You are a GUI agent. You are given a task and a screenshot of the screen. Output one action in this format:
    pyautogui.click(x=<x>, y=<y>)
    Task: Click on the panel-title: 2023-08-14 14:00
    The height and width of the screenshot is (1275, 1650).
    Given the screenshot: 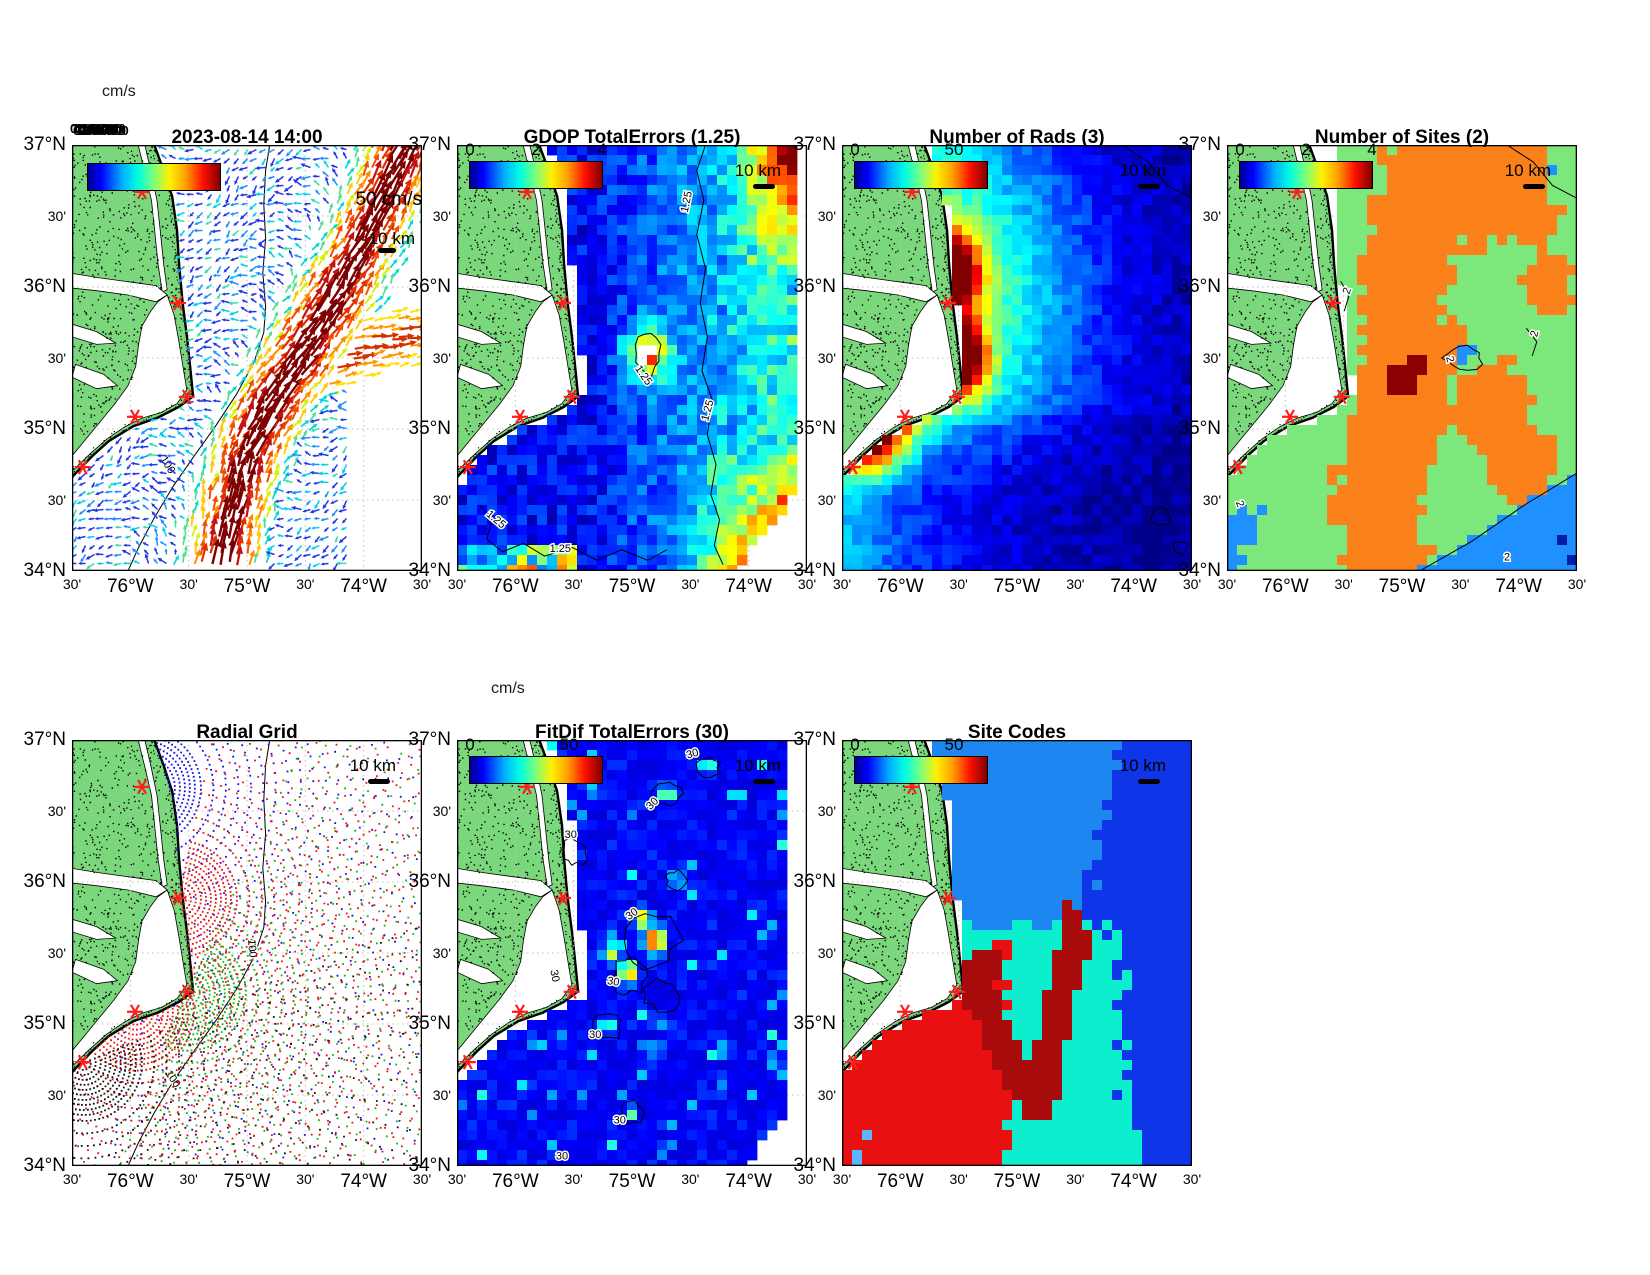 What is the action you would take?
    pyautogui.click(x=247, y=137)
    